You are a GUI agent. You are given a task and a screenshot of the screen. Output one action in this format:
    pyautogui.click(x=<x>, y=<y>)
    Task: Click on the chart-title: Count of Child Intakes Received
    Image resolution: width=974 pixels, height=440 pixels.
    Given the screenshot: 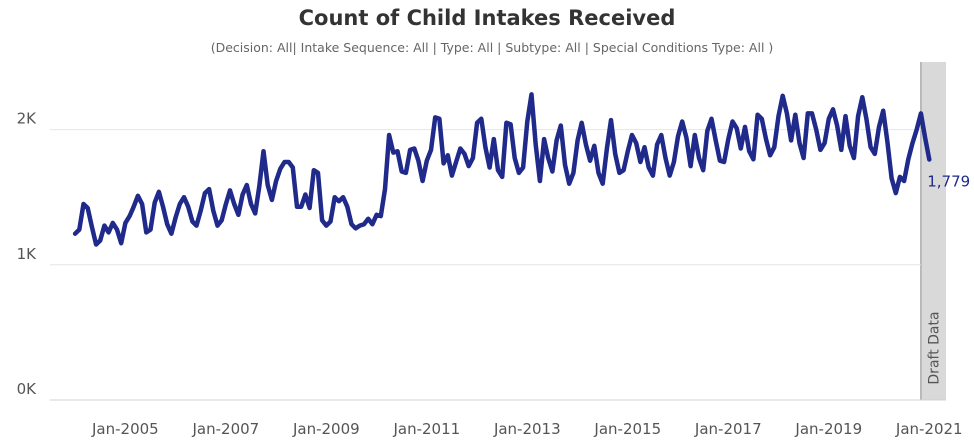 What is the action you would take?
    pyautogui.click(x=487, y=18)
    